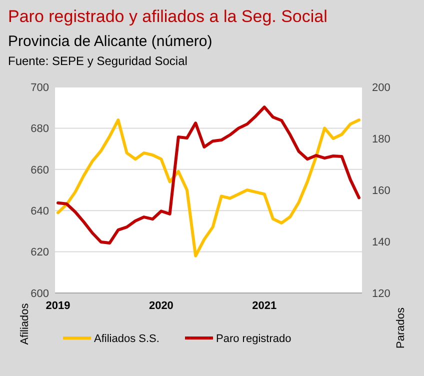 This screenshot has width=424, height=376. Describe the element at coordinates (381, 139) in the screenshot. I see `y2-tick-label: 180` at that location.